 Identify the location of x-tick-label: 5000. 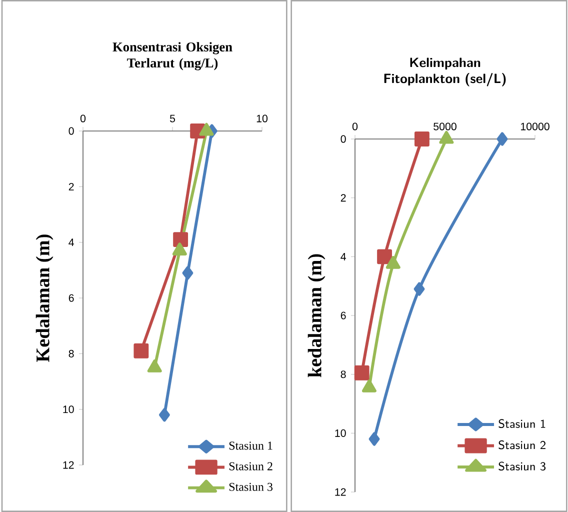
(445, 126).